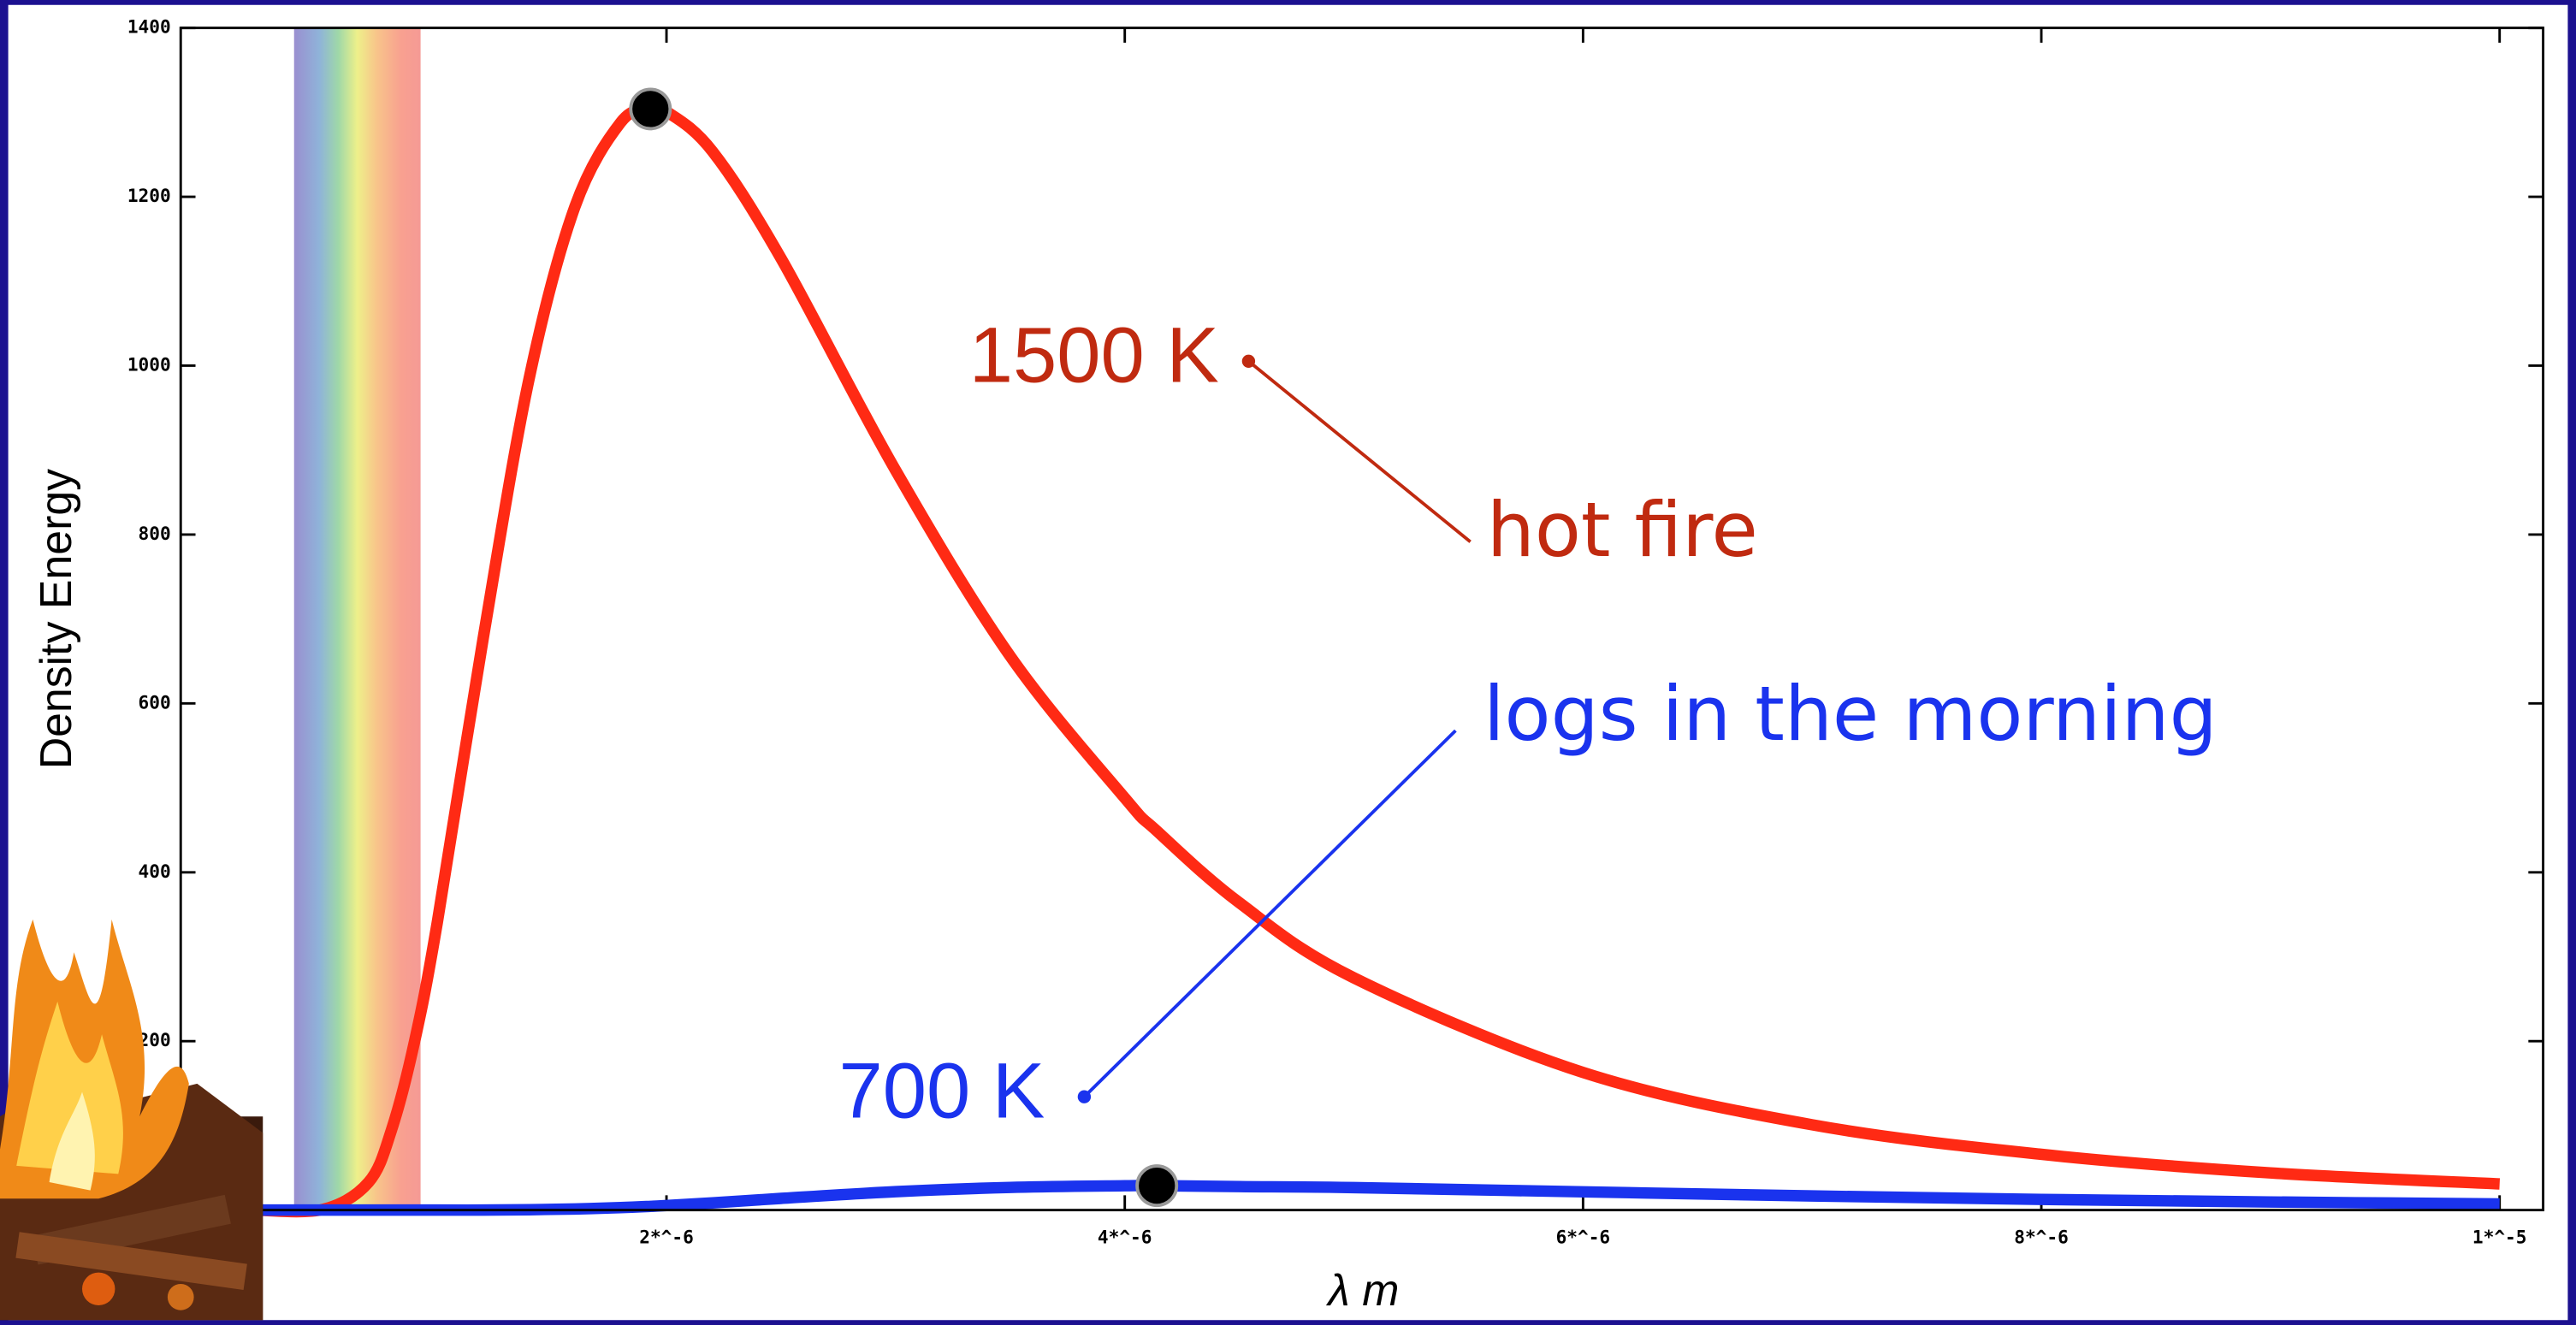 The width and height of the screenshot is (2576, 1325). What do you see at coordinates (666, 1236) in the screenshot?
I see `x-tick-label: 2*^-6` at bounding box center [666, 1236].